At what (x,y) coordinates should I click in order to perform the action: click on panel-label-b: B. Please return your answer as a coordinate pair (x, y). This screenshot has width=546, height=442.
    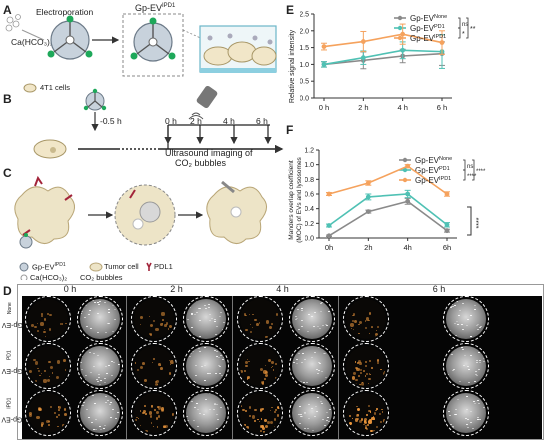
    Looking at the image, I should click on (7, 99).